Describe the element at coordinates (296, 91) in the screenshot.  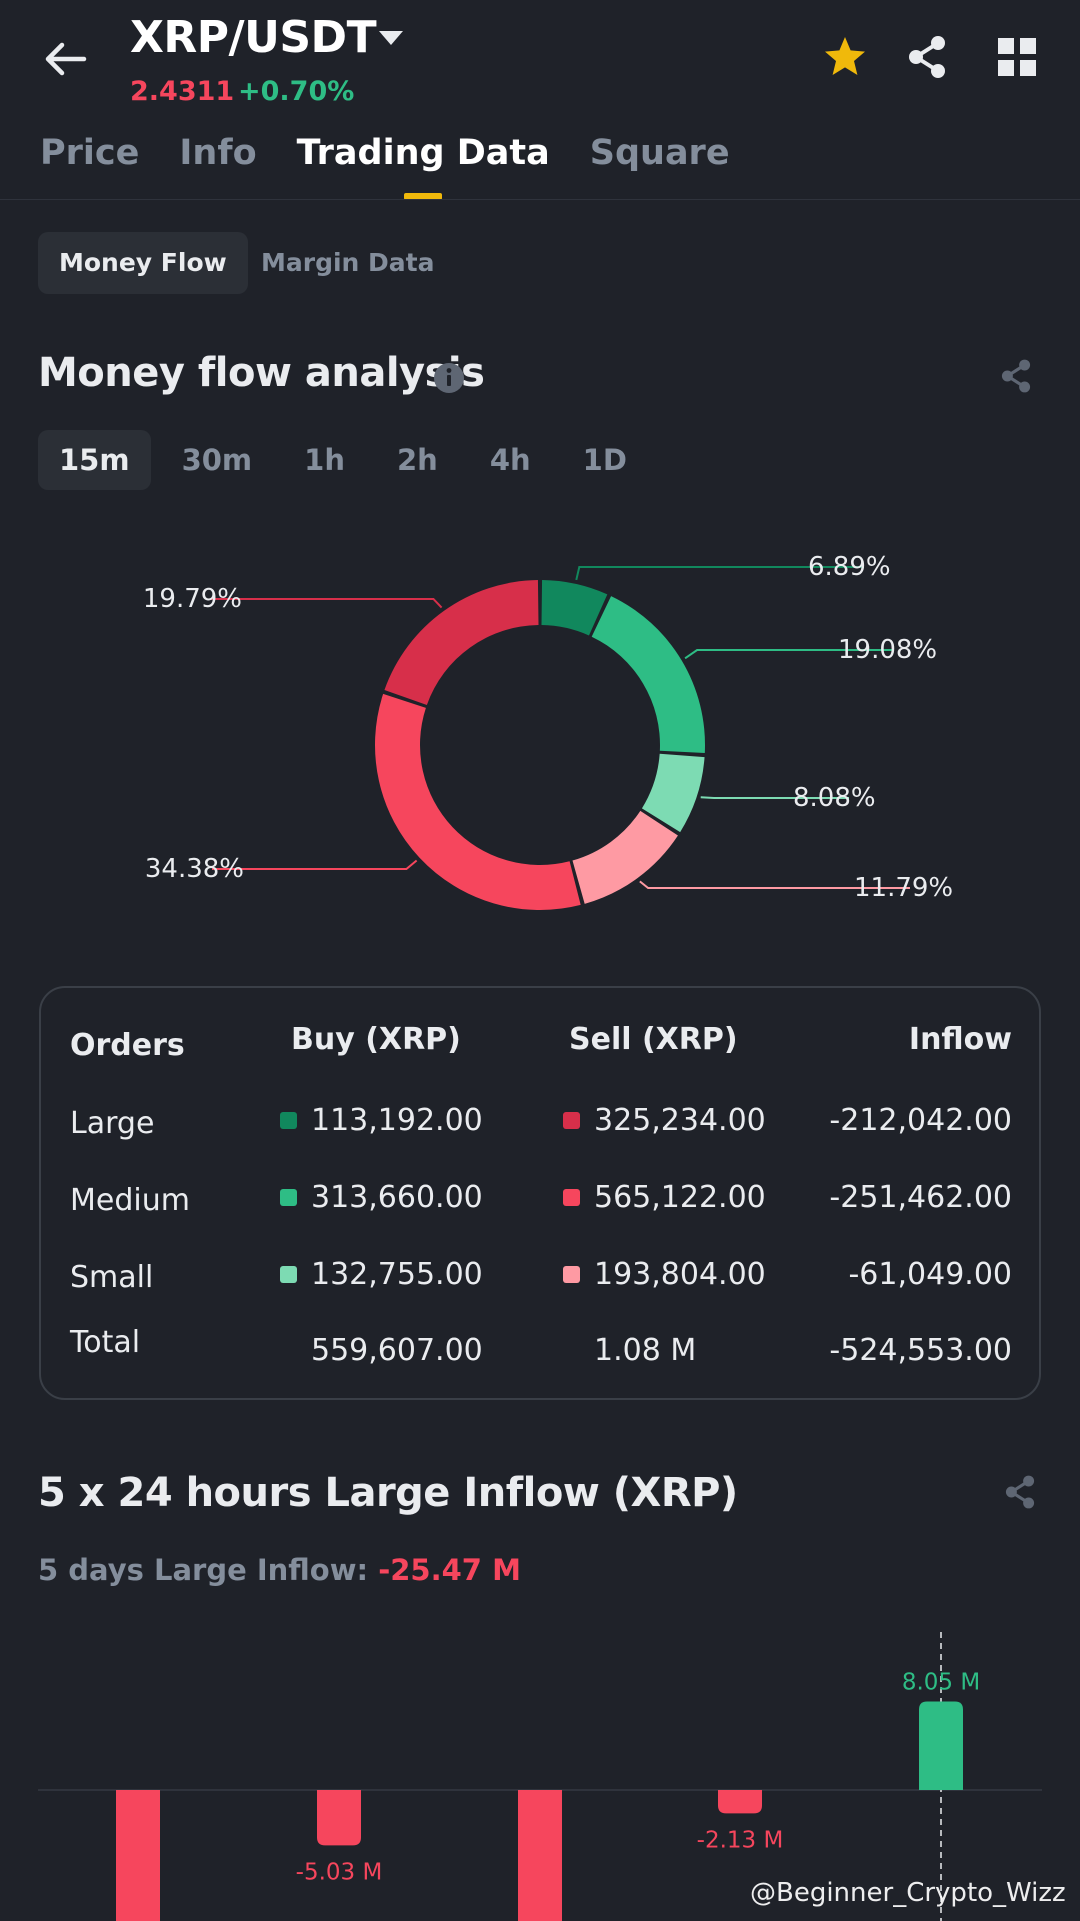
I see `price-change: +0.70%` at that location.